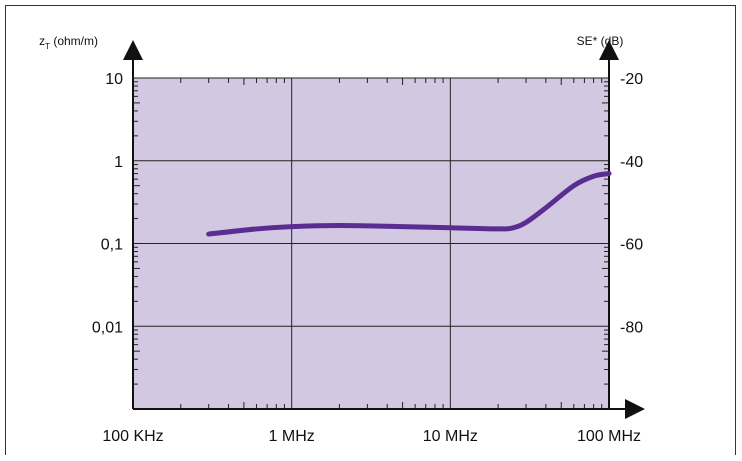 Image resolution: width=742 pixels, height=461 pixels. I want to click on x-tick-label: 100 MHz, so click(609, 436).